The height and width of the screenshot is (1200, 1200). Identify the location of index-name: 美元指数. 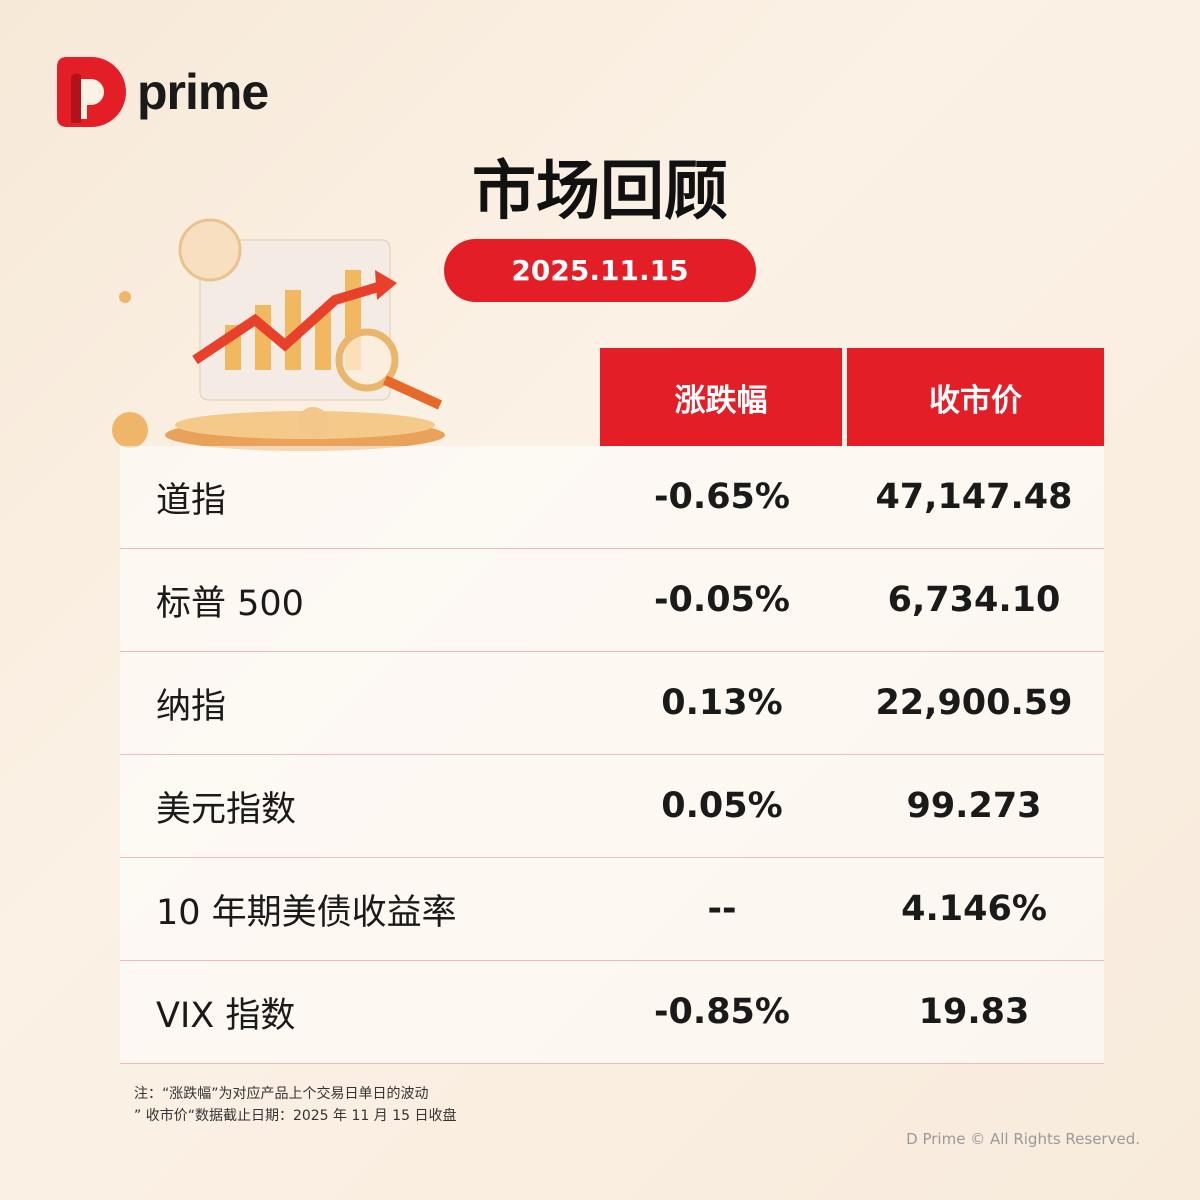
(226, 809).